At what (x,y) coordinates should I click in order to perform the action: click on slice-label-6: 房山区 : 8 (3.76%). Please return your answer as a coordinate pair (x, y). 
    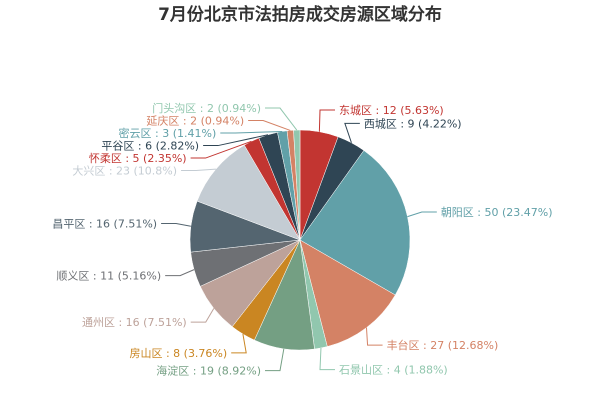
    Looking at the image, I should click on (178, 353).